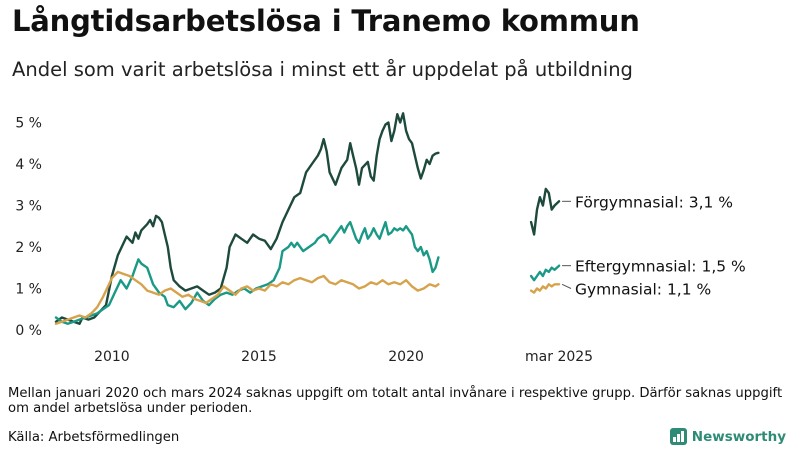  Describe the element at coordinates (660, 267) in the screenshot. I see `end-label-eftergymnasial: Eftergymnasial: 1,5 %` at that location.